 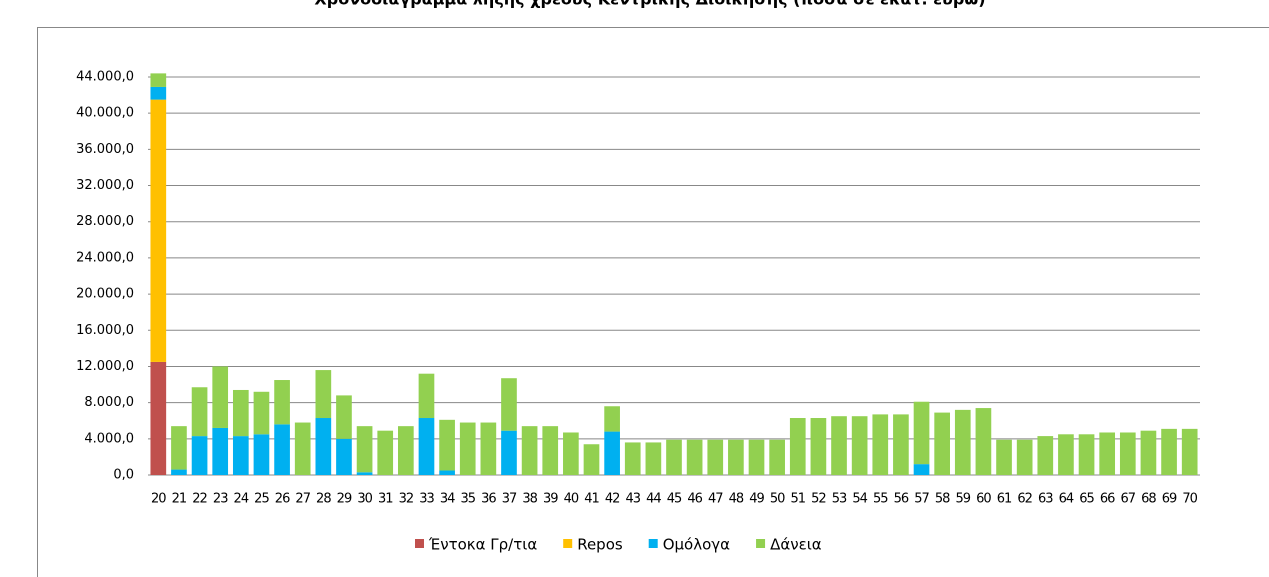 What do you see at coordinates (921, 499) in the screenshot?
I see `x-tick-label: 57` at bounding box center [921, 499].